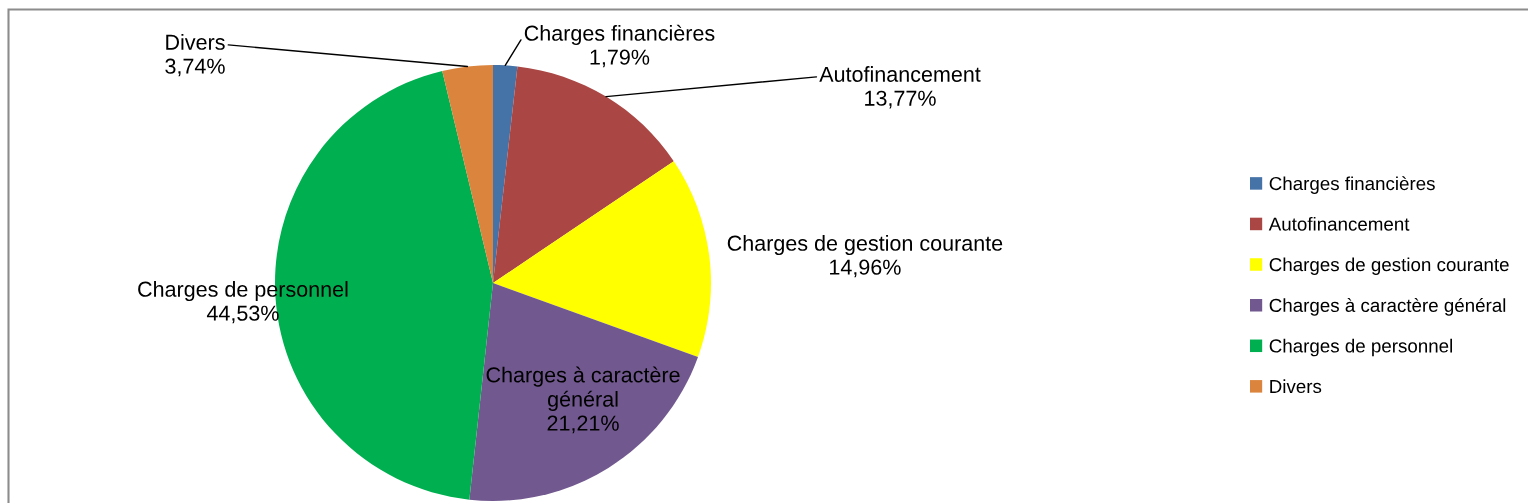  What do you see at coordinates (900, 74) in the screenshot?
I see `slice-label: Autofinancement` at bounding box center [900, 74].